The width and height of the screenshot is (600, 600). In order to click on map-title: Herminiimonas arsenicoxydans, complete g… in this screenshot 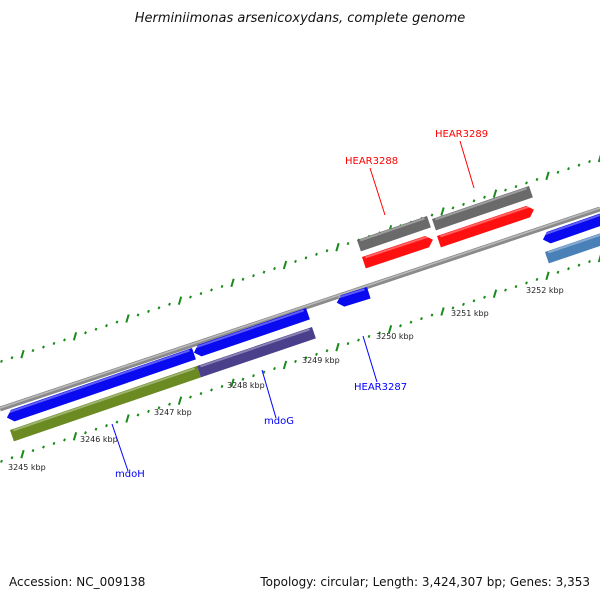, I will do `click(300, 18)`.